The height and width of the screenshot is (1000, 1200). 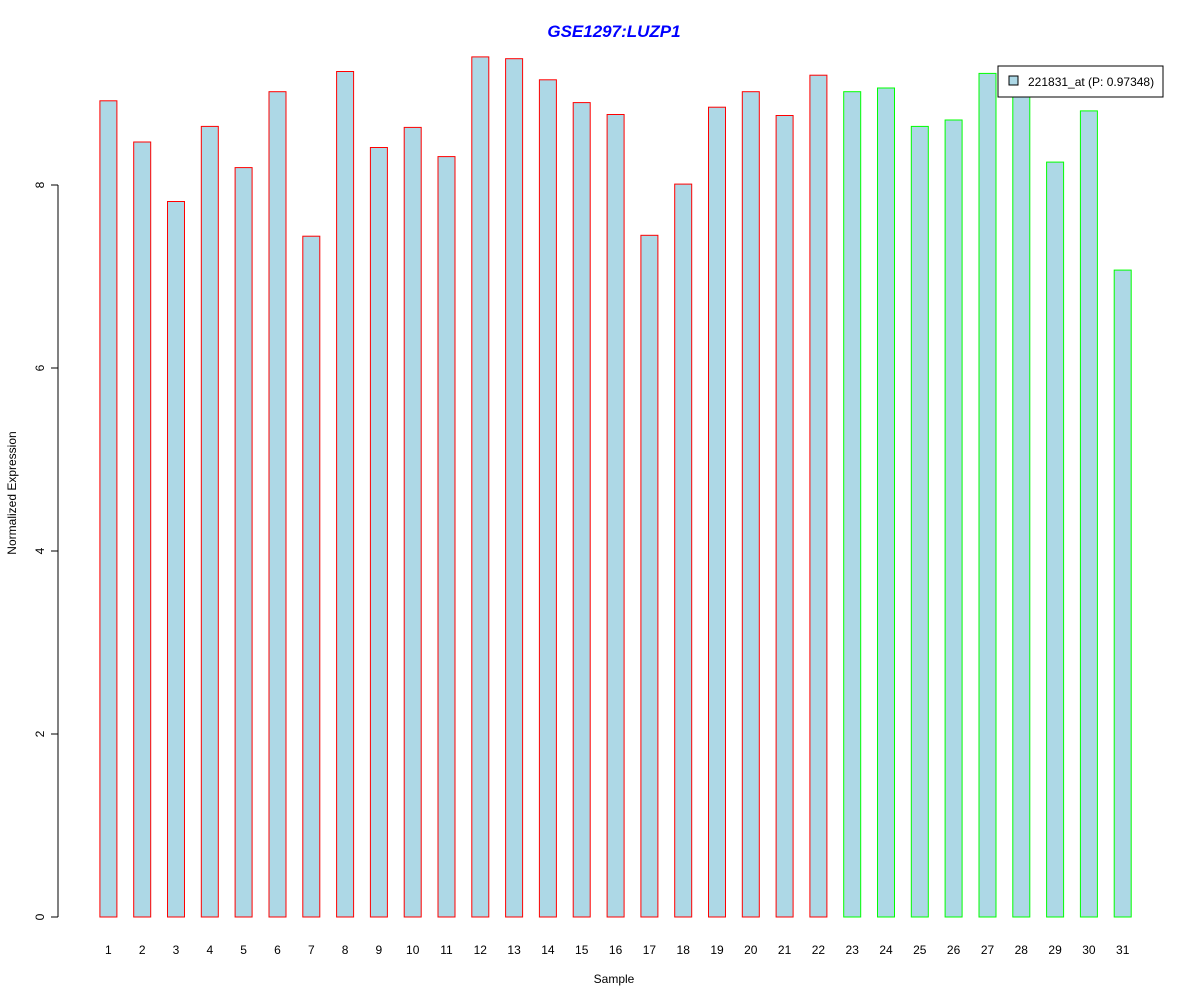 I want to click on x-tick-label: 7, so click(x=311, y=950).